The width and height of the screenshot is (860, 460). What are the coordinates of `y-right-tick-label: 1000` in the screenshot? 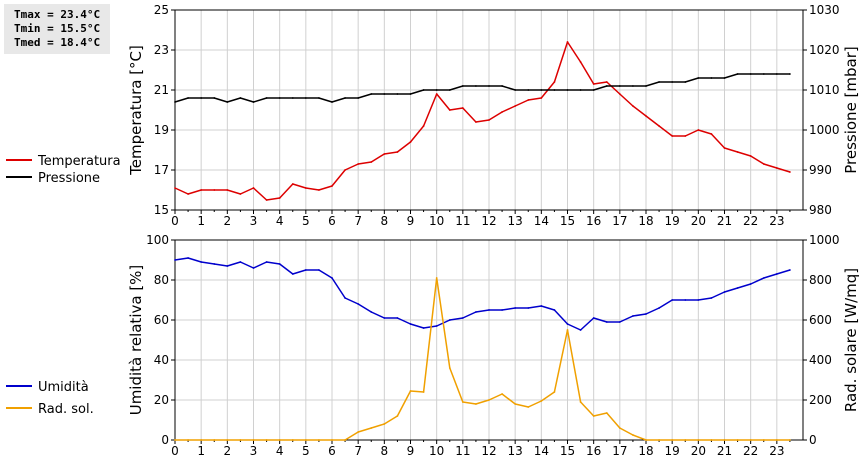 It's located at (824, 130).